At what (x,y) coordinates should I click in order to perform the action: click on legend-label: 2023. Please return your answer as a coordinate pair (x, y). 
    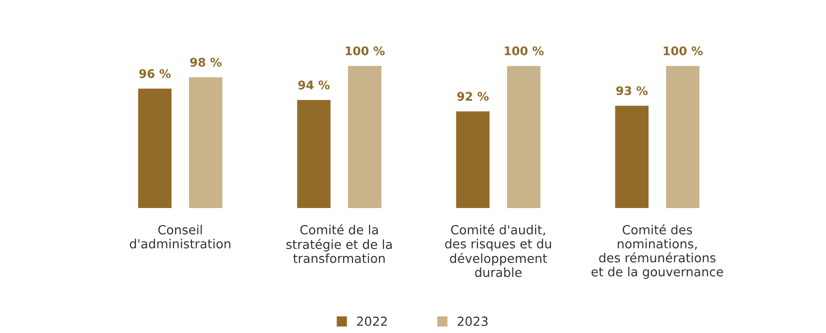
    Looking at the image, I should click on (473, 321).